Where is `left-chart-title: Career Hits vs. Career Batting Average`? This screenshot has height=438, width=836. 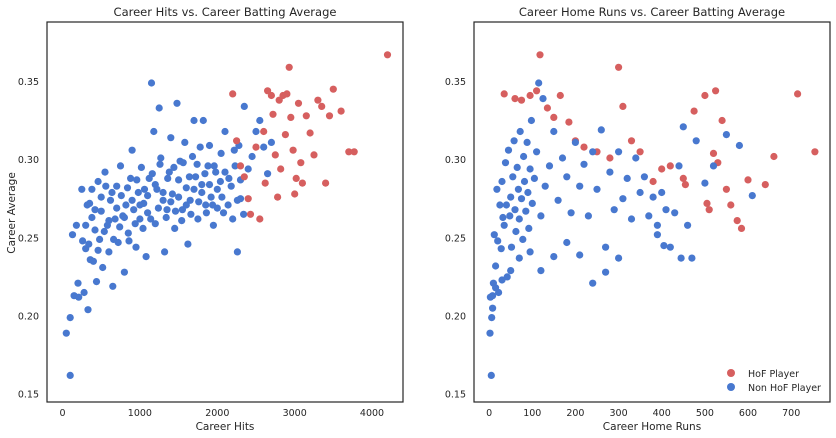
left-chart-title: Career Hits vs. Career Batting Average is located at coordinates (225, 12).